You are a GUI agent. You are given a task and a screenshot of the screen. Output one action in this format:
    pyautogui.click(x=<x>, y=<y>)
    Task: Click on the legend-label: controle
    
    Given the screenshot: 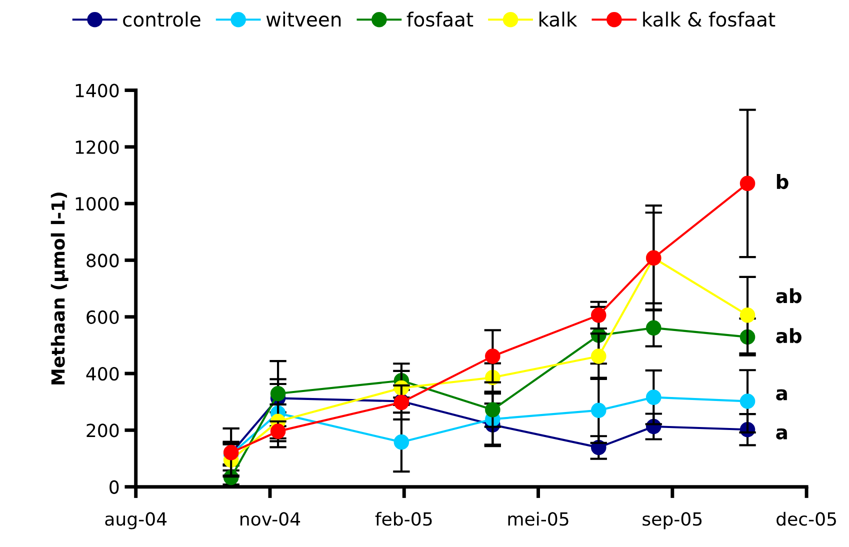 What is the action you would take?
    pyautogui.click(x=161, y=19)
    